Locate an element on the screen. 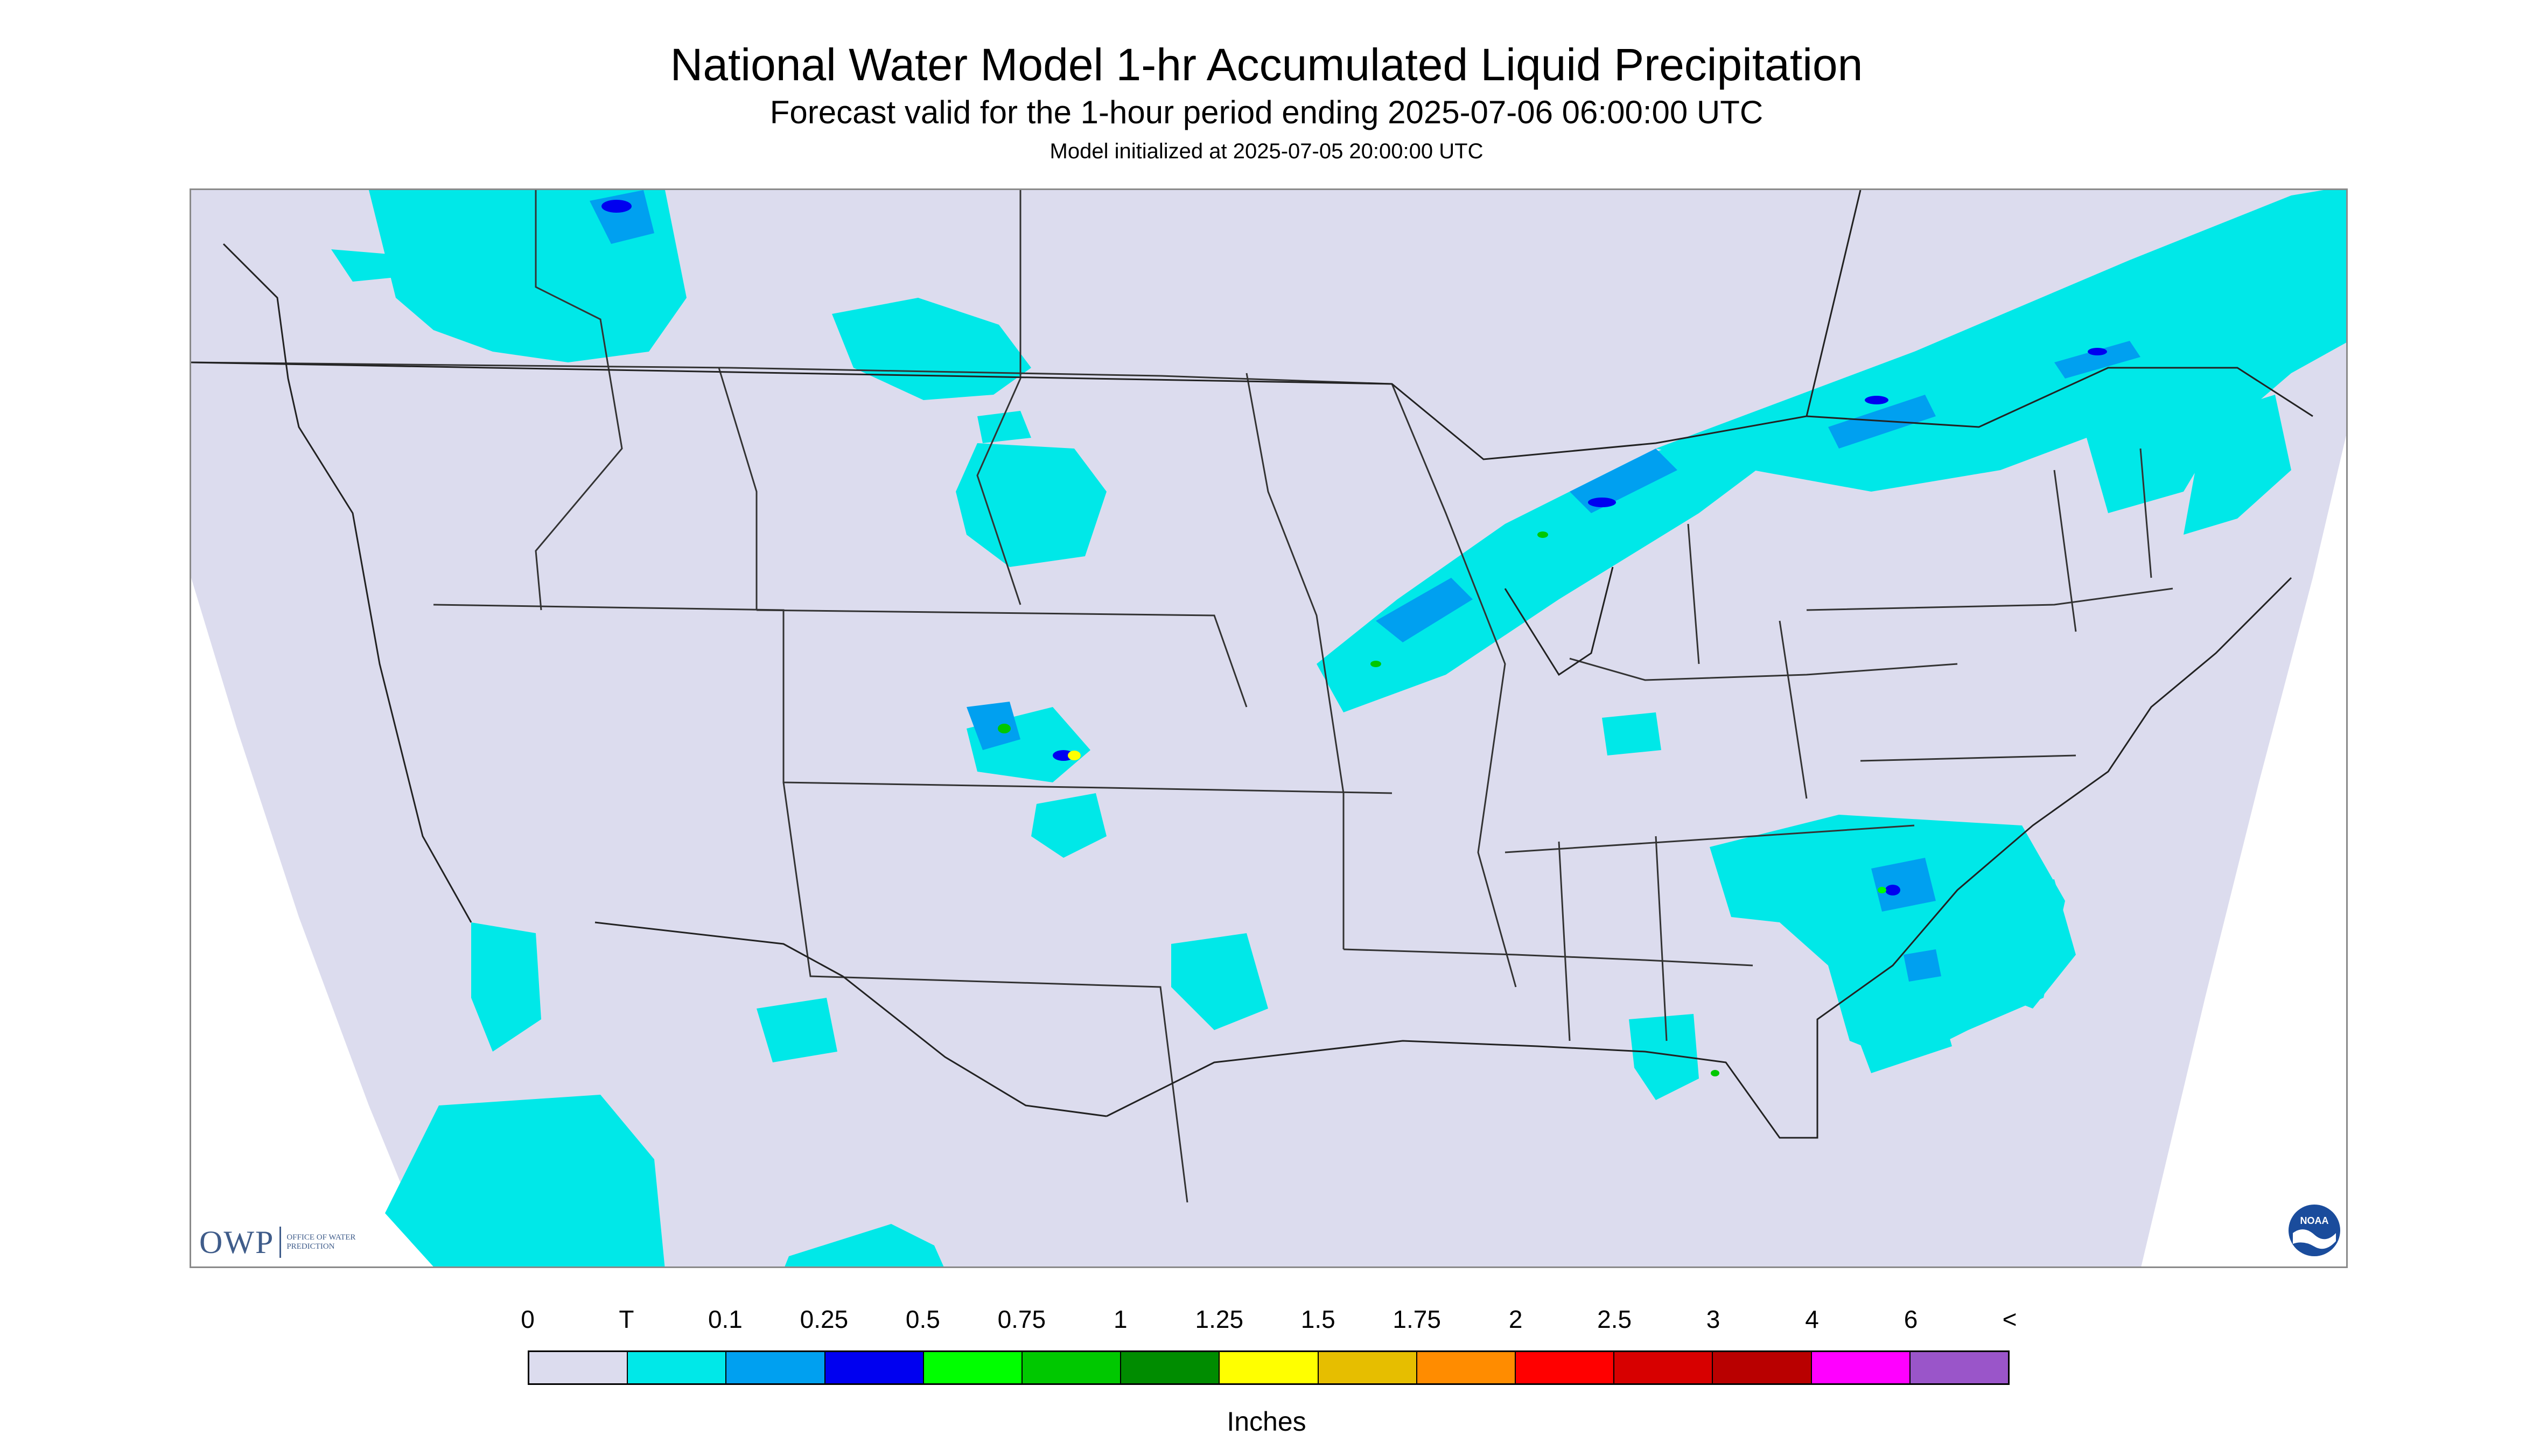  legend-tick-label: 0.25 is located at coordinates (825, 1319).